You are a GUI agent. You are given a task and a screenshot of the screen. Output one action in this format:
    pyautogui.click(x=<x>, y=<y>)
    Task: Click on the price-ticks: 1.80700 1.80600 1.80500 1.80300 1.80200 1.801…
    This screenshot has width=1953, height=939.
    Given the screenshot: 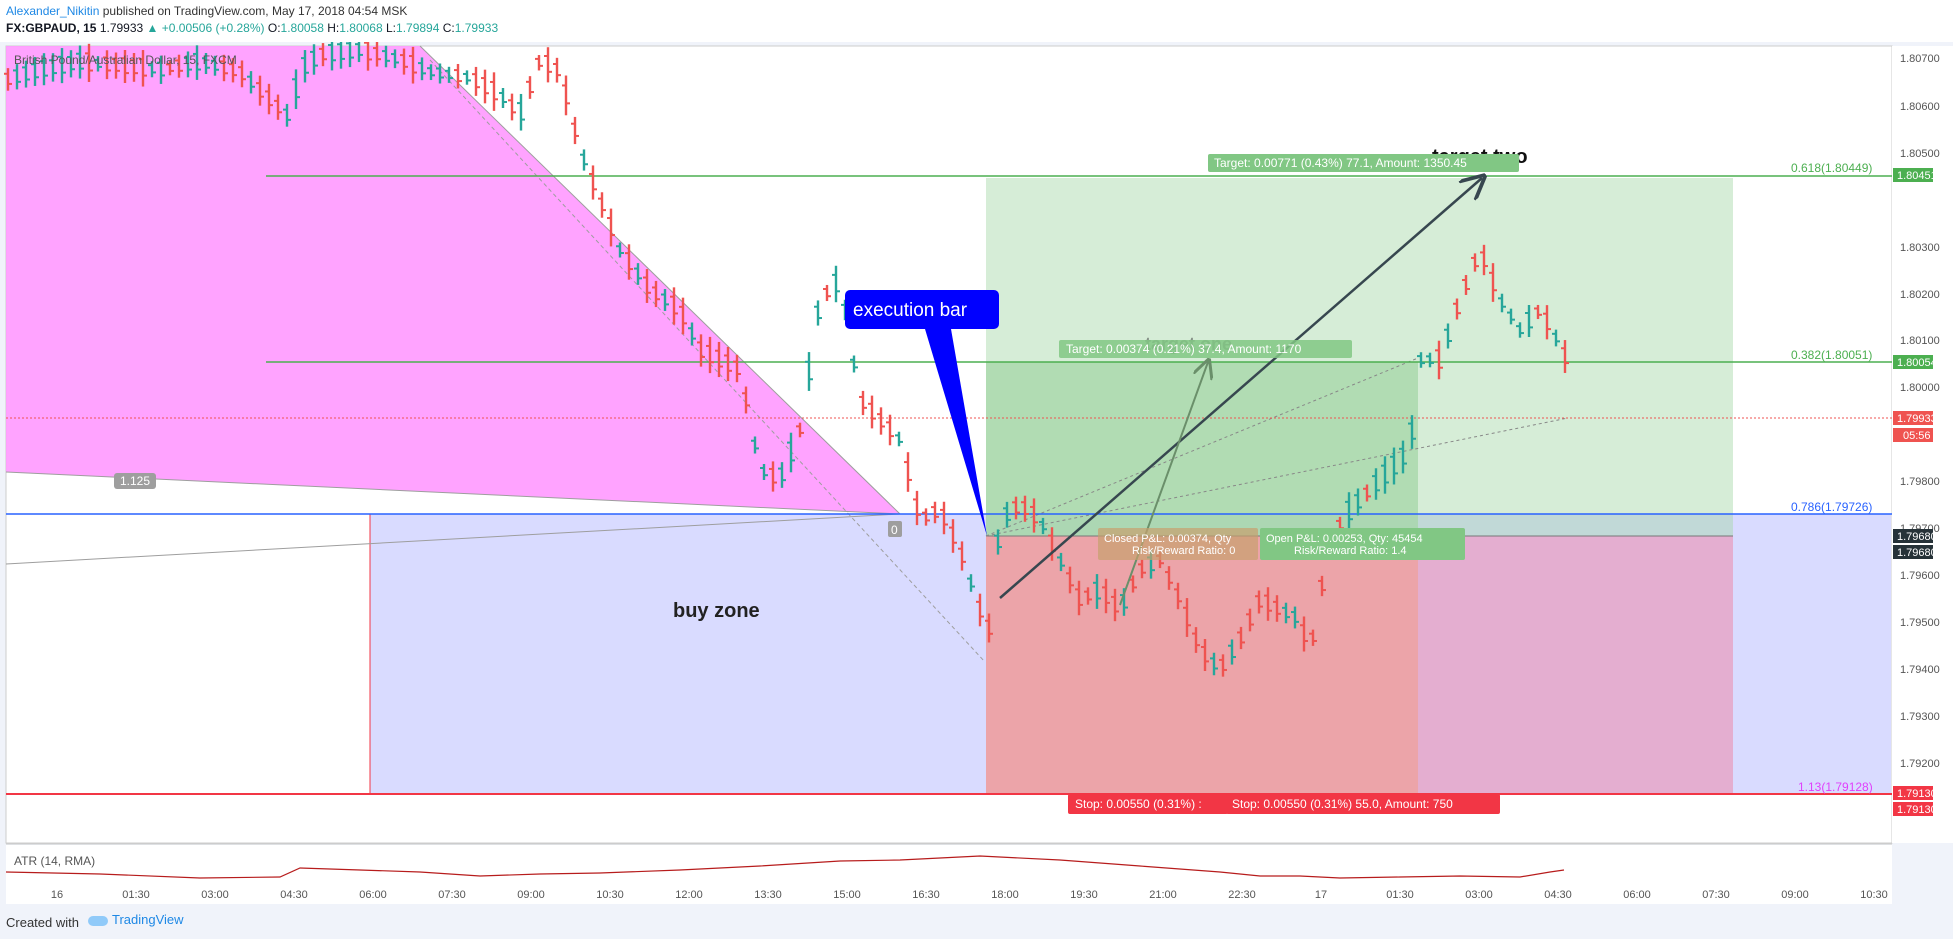 What is the action you would take?
    pyautogui.click(x=1920, y=411)
    